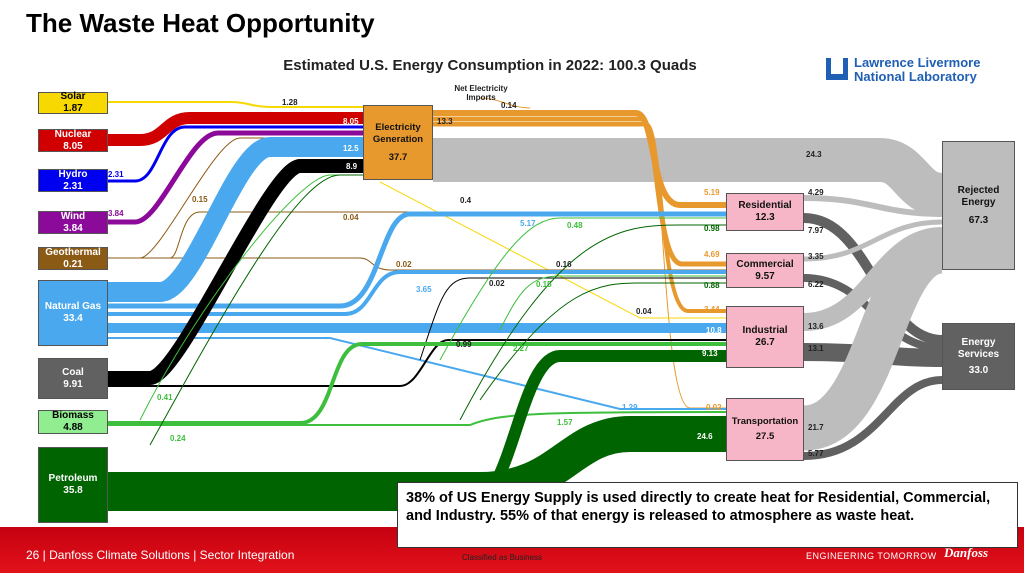  I want to click on flow-value-label: 7.97, so click(816, 230).